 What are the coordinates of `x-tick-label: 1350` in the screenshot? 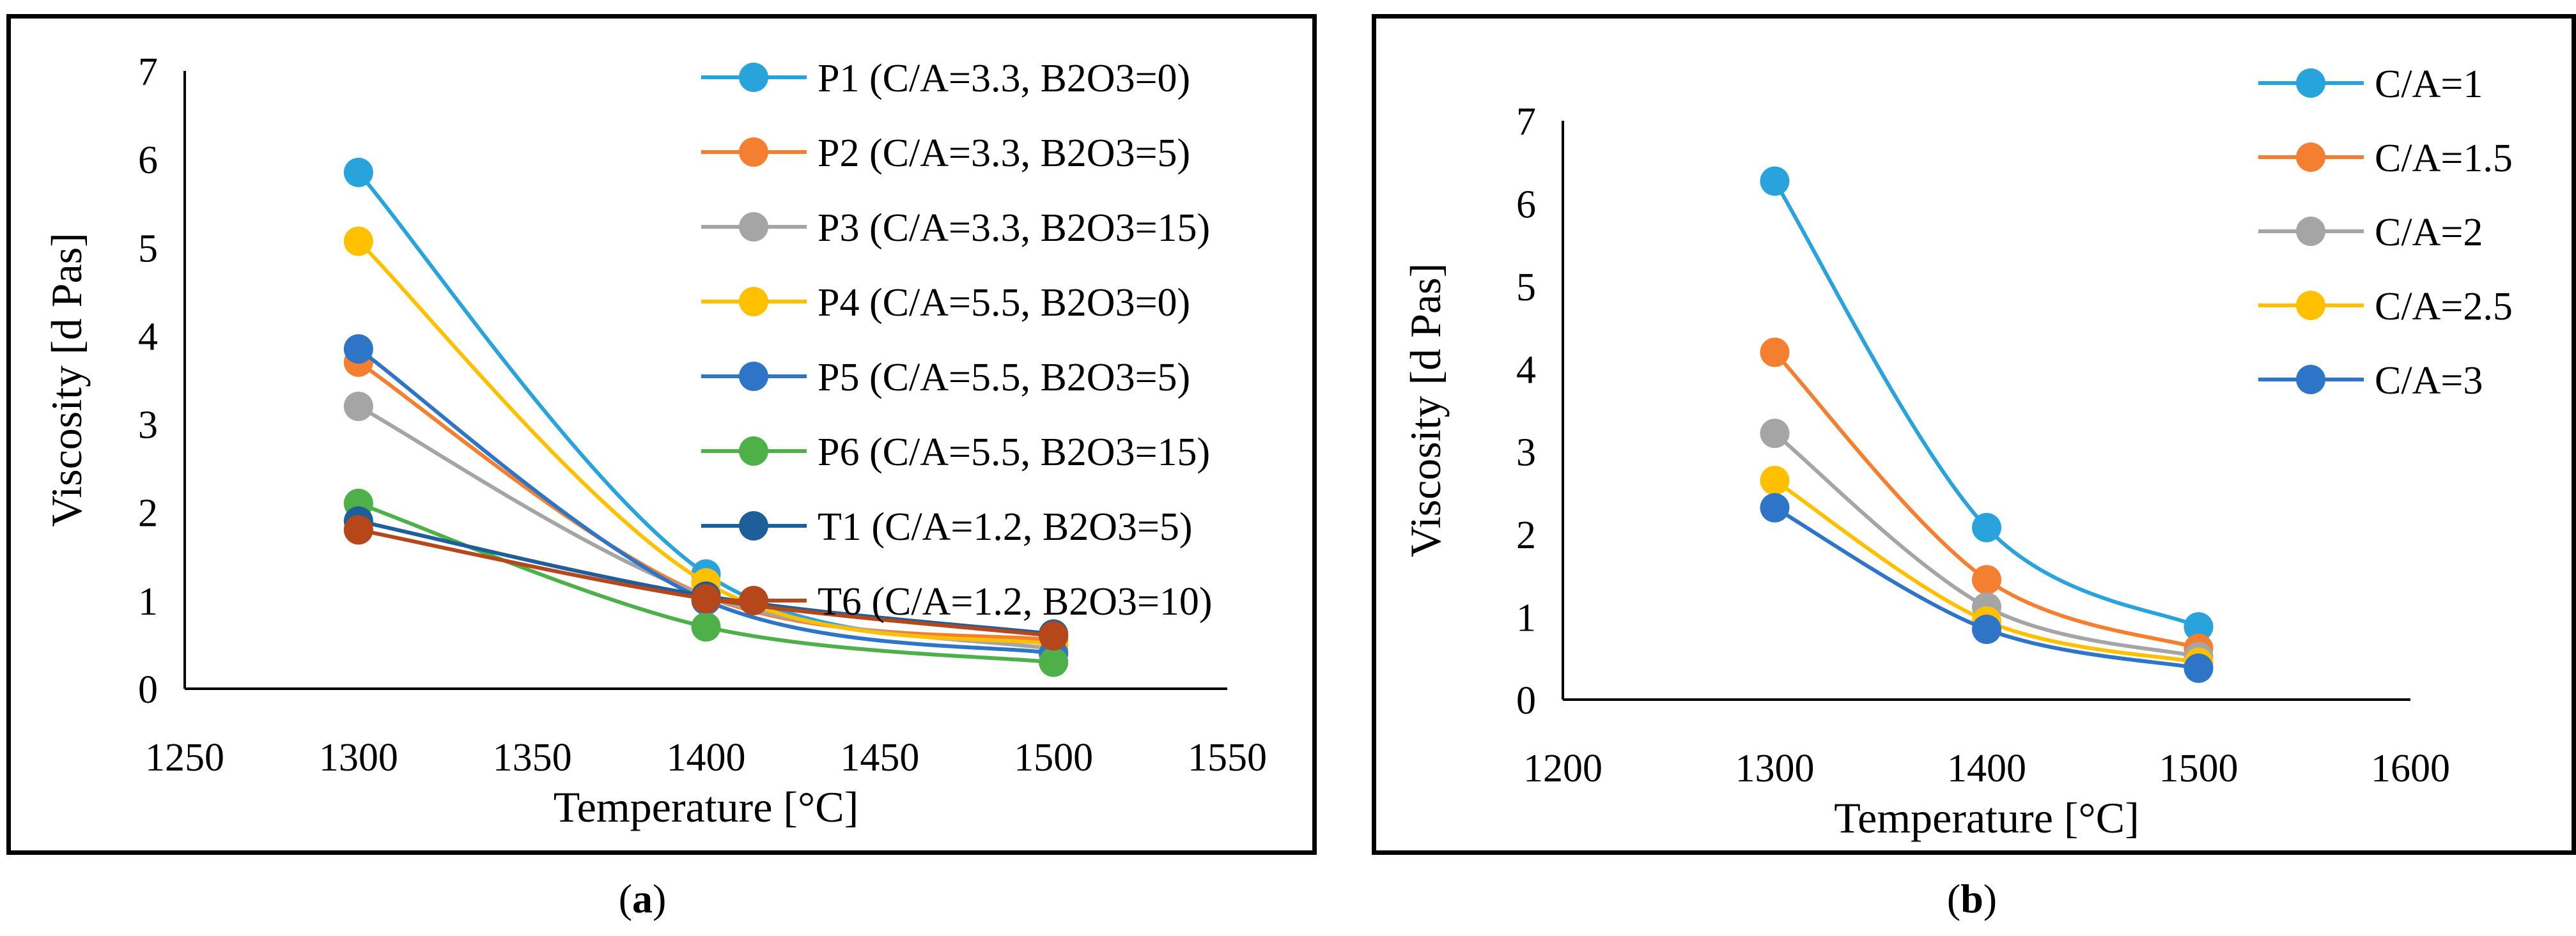 It's located at (532, 757).